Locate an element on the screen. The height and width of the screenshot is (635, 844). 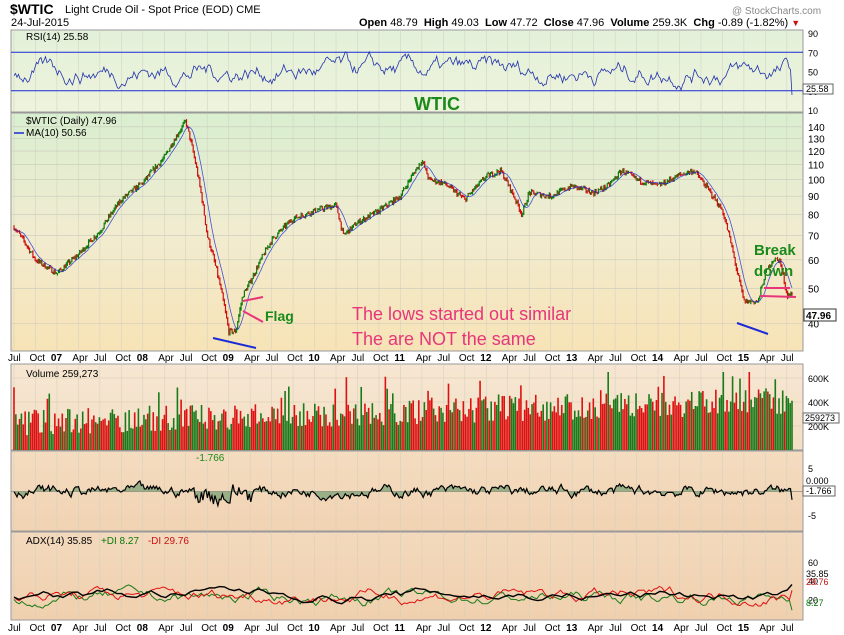
price-y-tick: 80 is located at coordinates (814, 216).